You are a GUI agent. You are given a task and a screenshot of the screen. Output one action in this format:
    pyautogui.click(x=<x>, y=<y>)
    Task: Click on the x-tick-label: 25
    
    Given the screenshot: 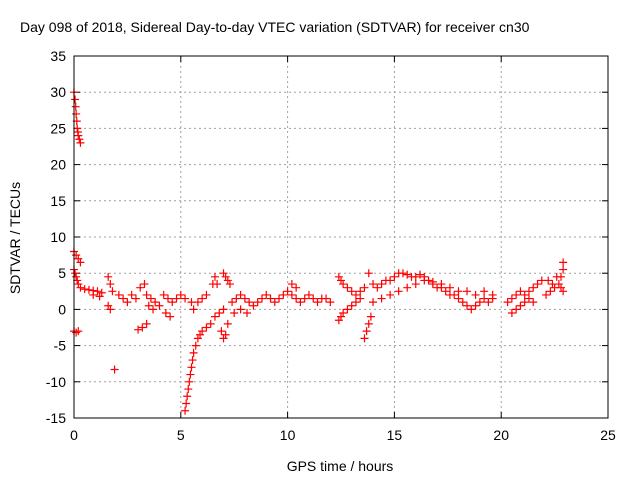 What is the action you would take?
    pyautogui.click(x=608, y=435)
    